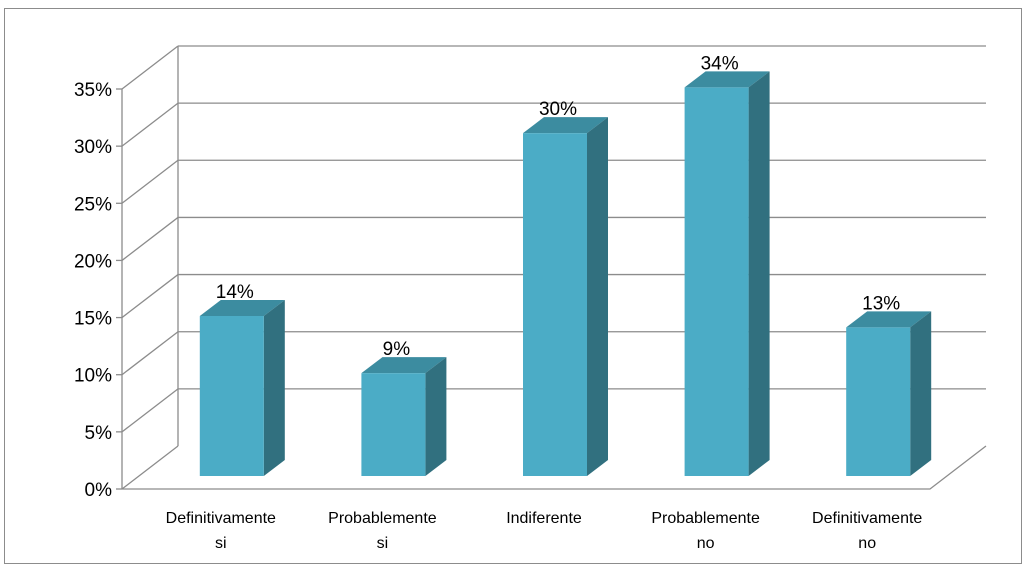  Describe the element at coordinates (93, 90) in the screenshot. I see `y-tick-label: 35%` at that location.